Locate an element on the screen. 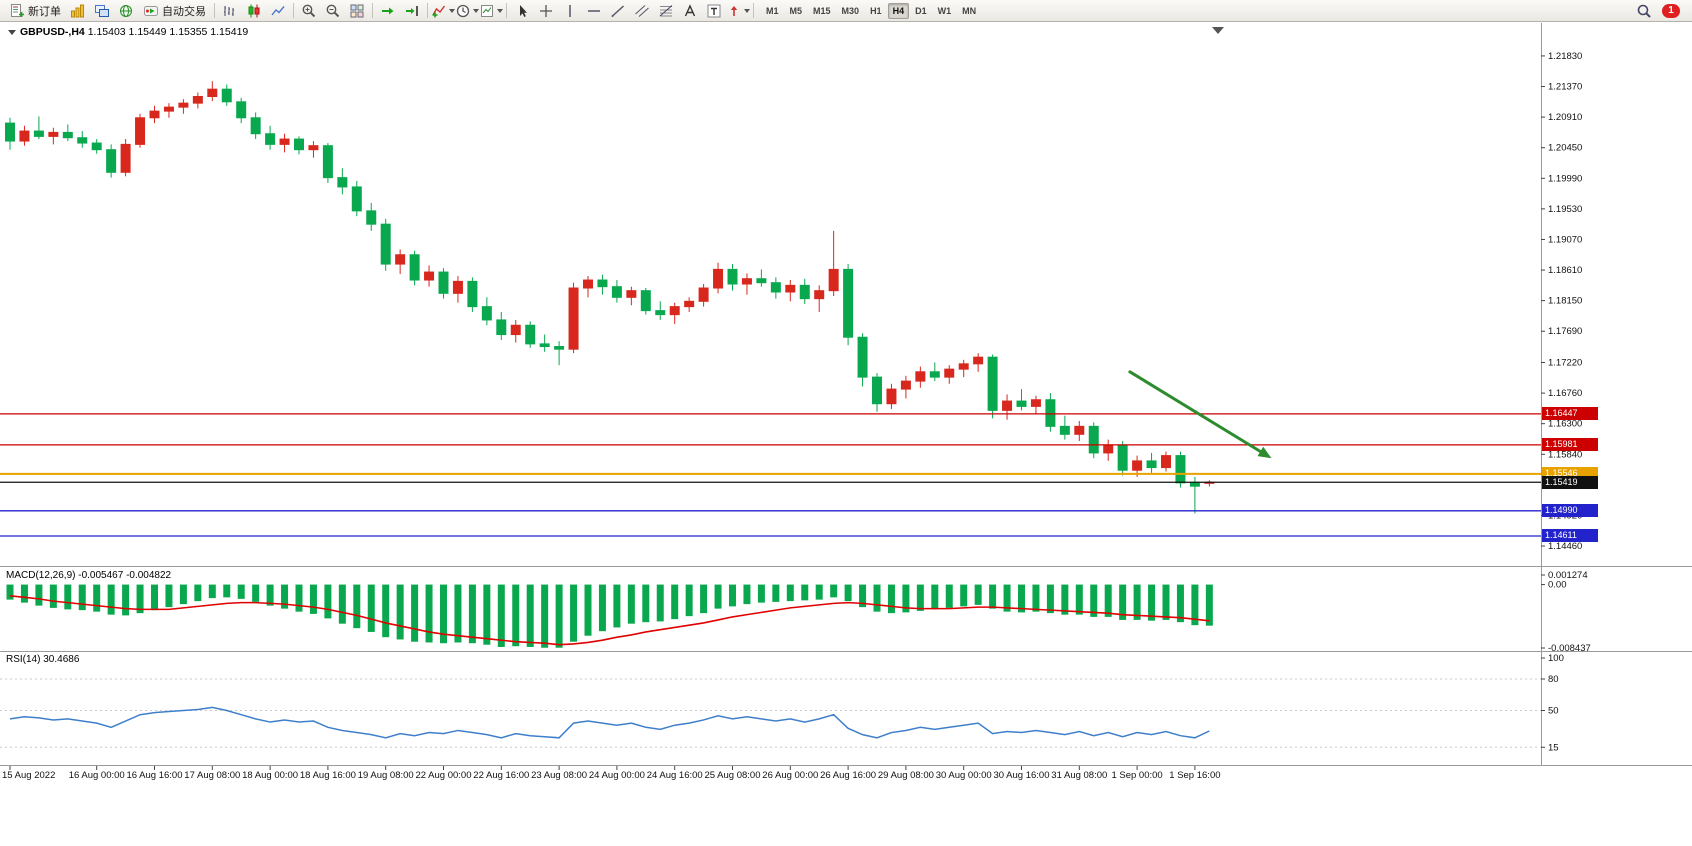  time-tick-label: 17 Aug 08:00 is located at coordinates (212, 775).